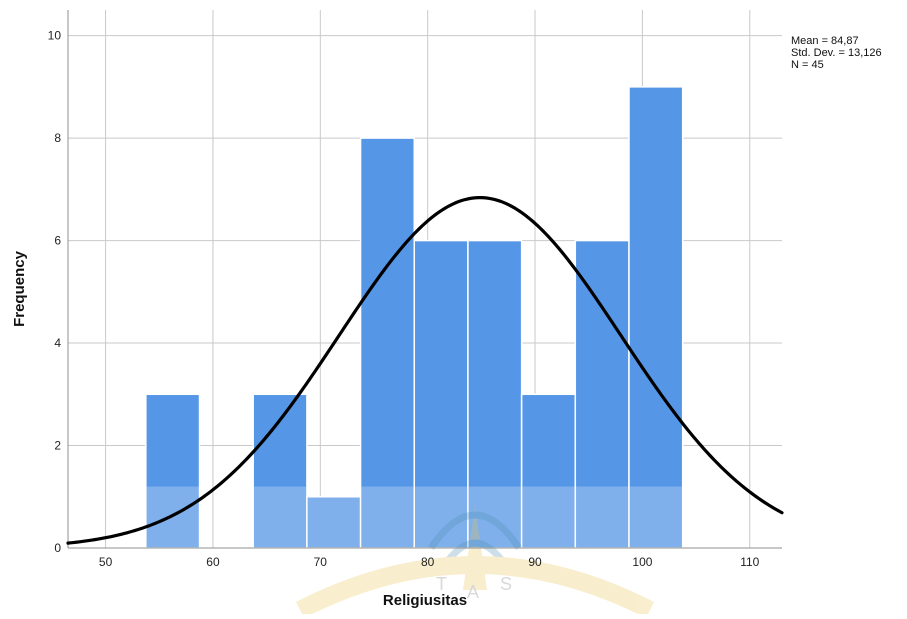 Image resolution: width=907 pixels, height=619 pixels. Describe the element at coordinates (106, 562) in the screenshot. I see `x-tick-label: 50` at that location.